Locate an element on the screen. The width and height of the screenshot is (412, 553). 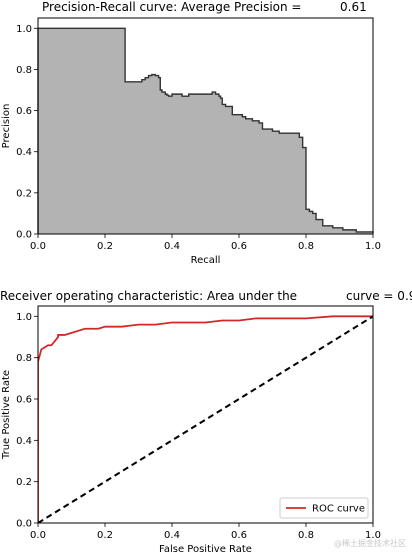
chart-title-value: 0.61 is located at coordinates (353, 7).